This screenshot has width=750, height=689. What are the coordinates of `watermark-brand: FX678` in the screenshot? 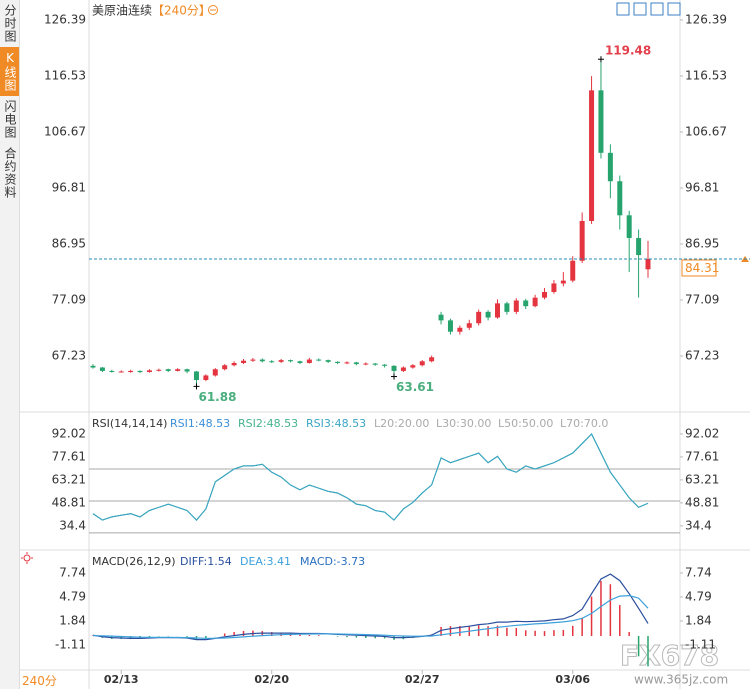 It's located at (669, 655).